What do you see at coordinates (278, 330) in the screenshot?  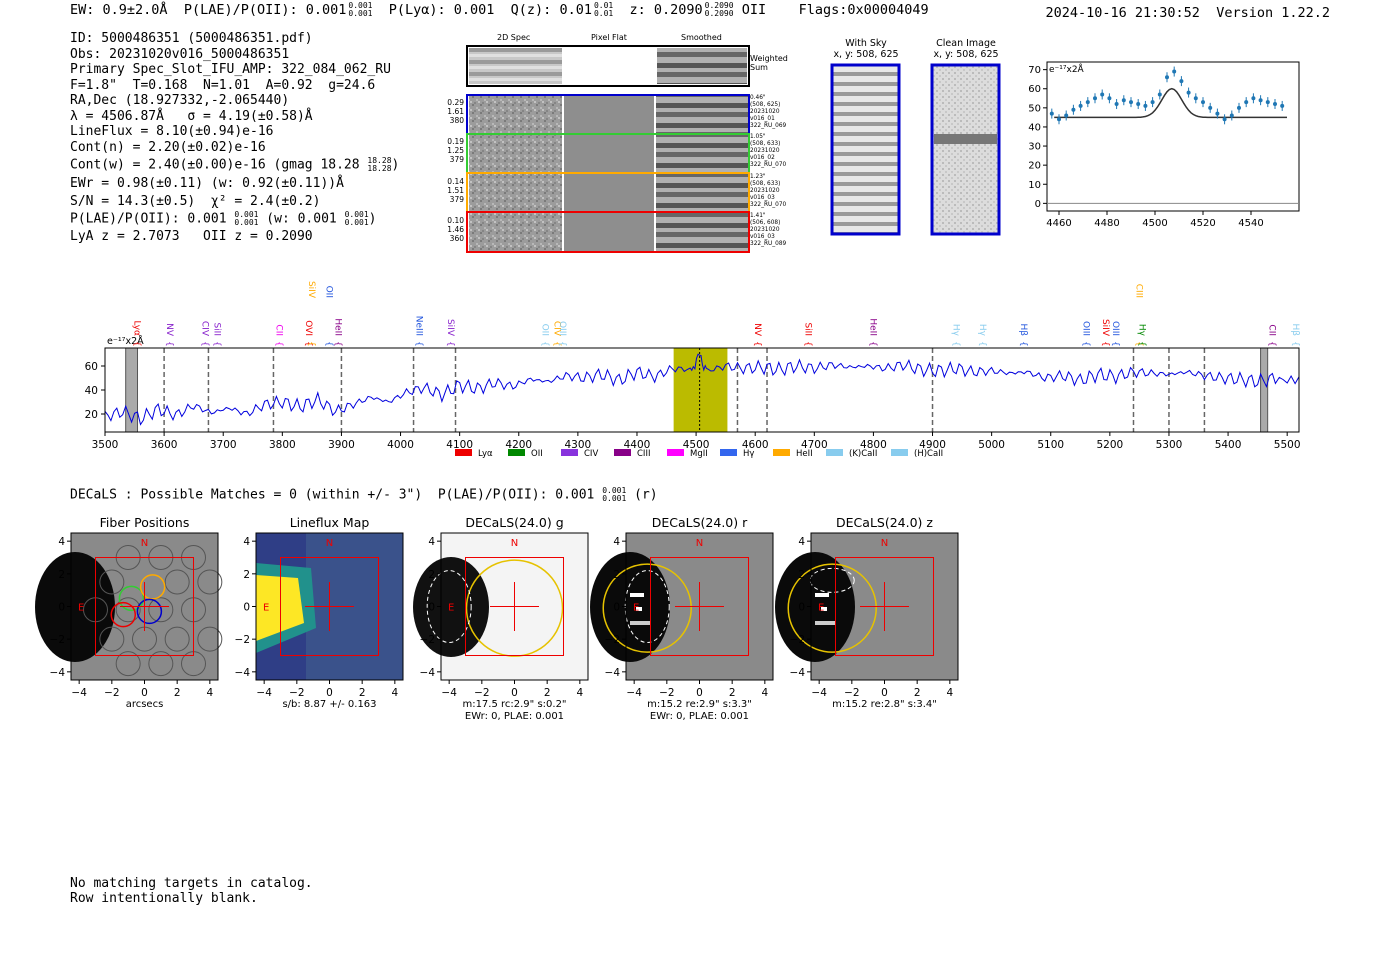 I see `spectrum-line-label-text: CII` at bounding box center [278, 330].